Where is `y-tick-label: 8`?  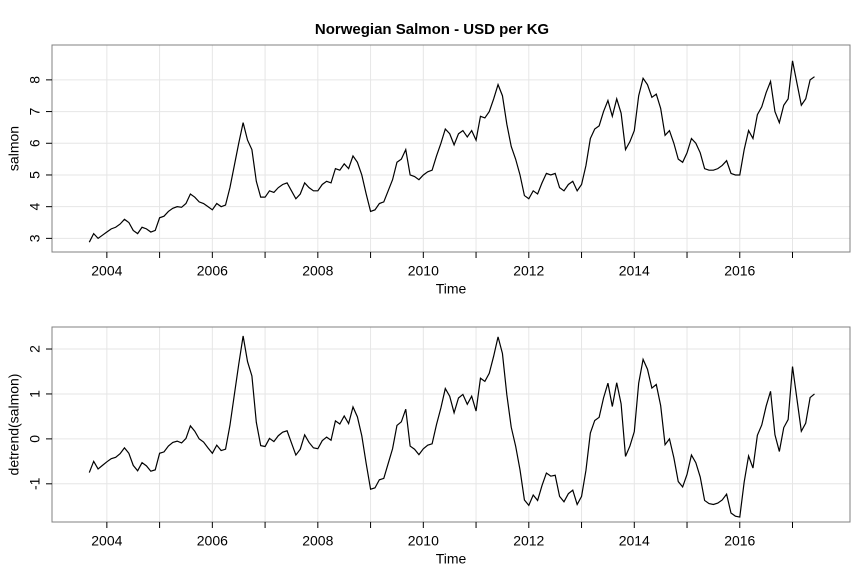
y-tick-label: 8 is located at coordinates (35, 80).